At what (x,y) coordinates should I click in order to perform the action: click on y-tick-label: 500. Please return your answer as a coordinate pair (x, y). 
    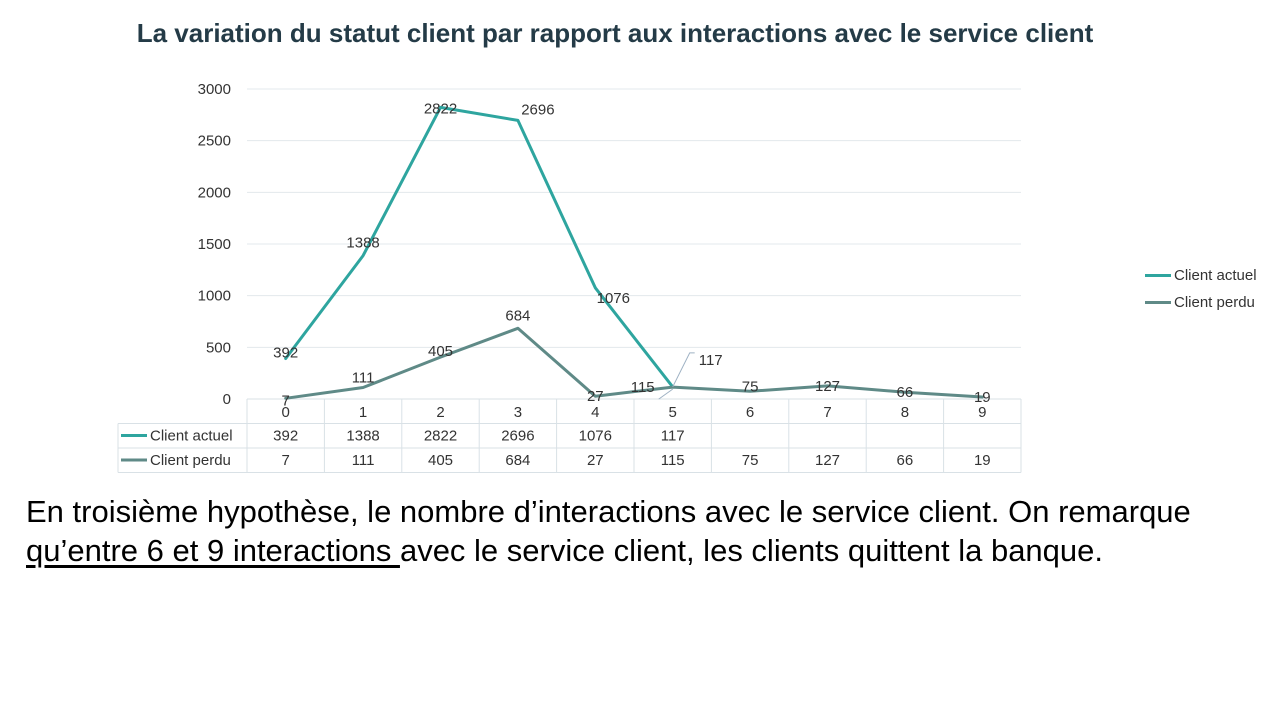
    Looking at the image, I should click on (218, 347).